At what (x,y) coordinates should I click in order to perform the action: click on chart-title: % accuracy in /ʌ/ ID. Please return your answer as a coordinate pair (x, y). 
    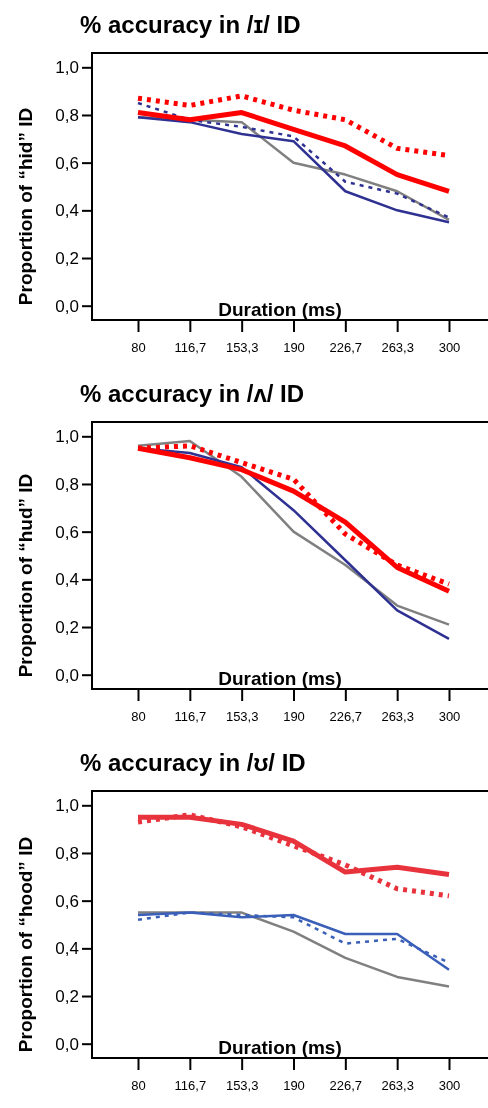
    Looking at the image, I should click on (192, 393).